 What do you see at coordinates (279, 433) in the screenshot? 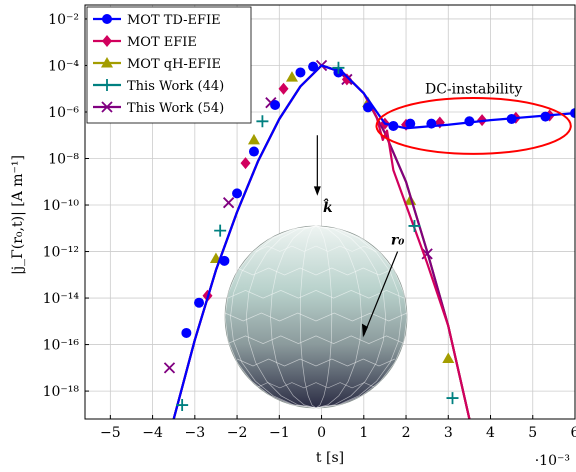
I see `x-tick-label-4: −1` at bounding box center [279, 433].